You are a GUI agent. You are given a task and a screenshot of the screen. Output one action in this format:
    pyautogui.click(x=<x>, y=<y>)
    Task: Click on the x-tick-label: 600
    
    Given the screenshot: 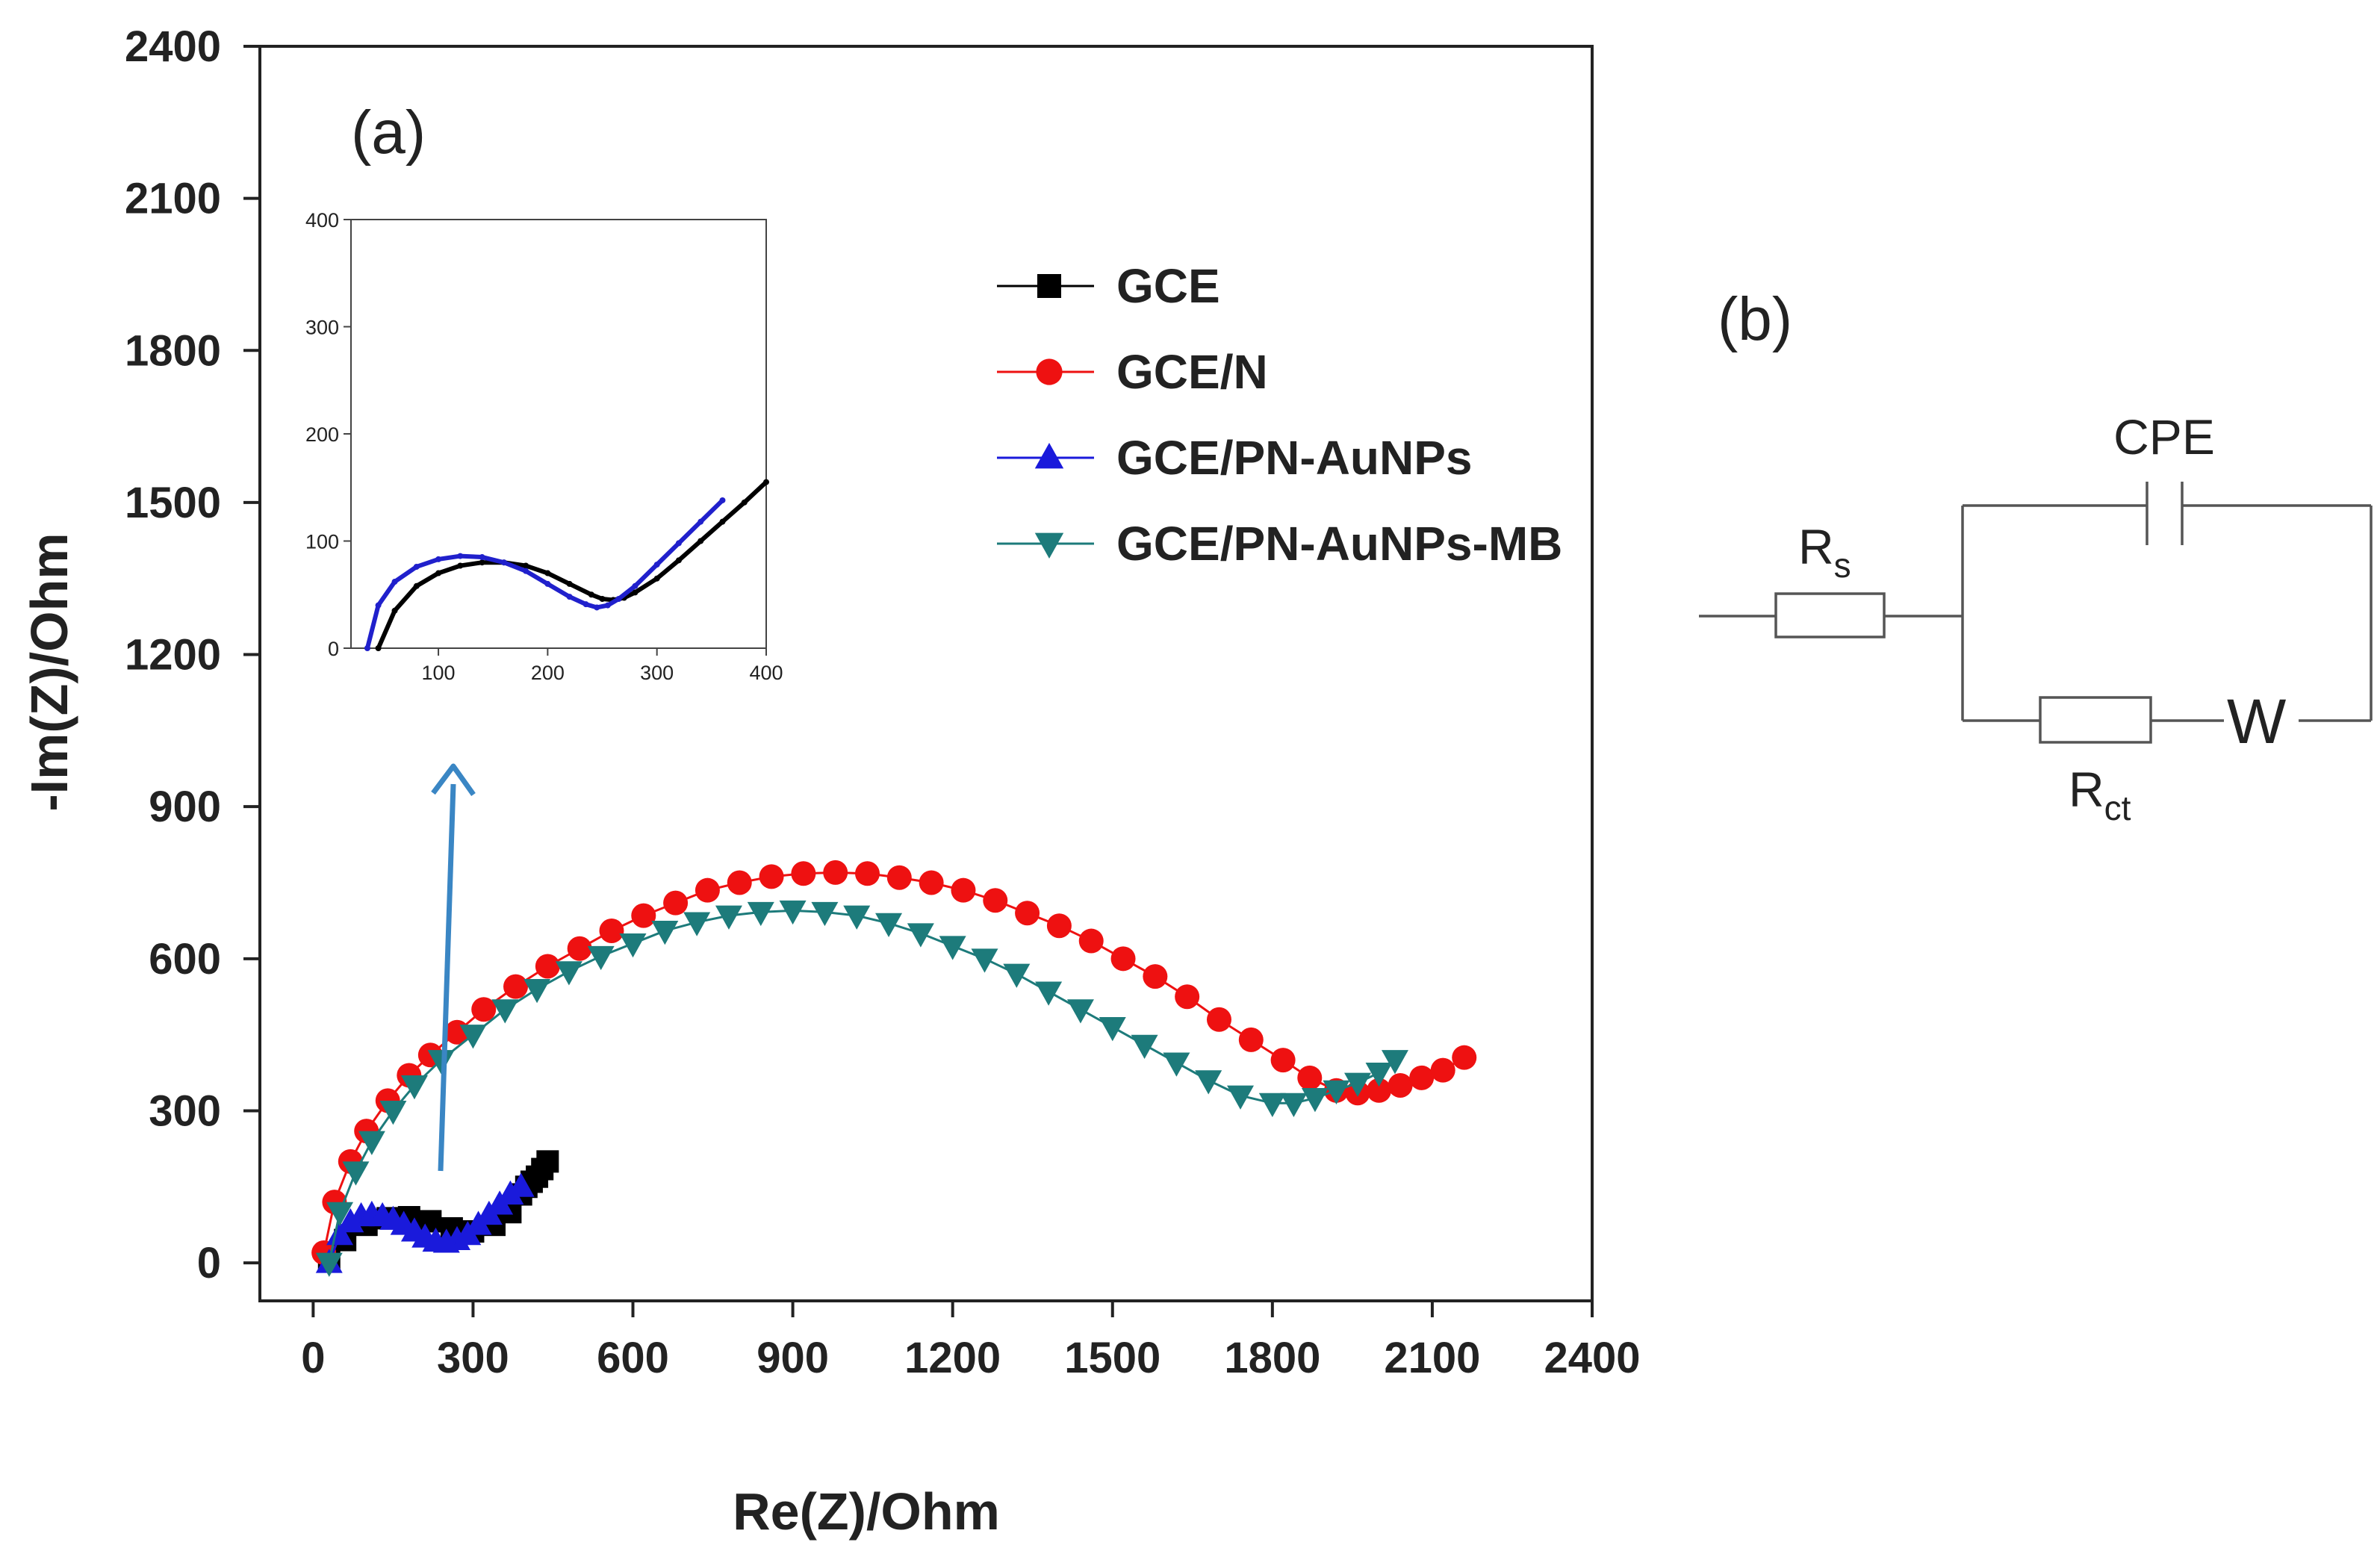 What is the action you would take?
    pyautogui.click(x=633, y=1358)
    